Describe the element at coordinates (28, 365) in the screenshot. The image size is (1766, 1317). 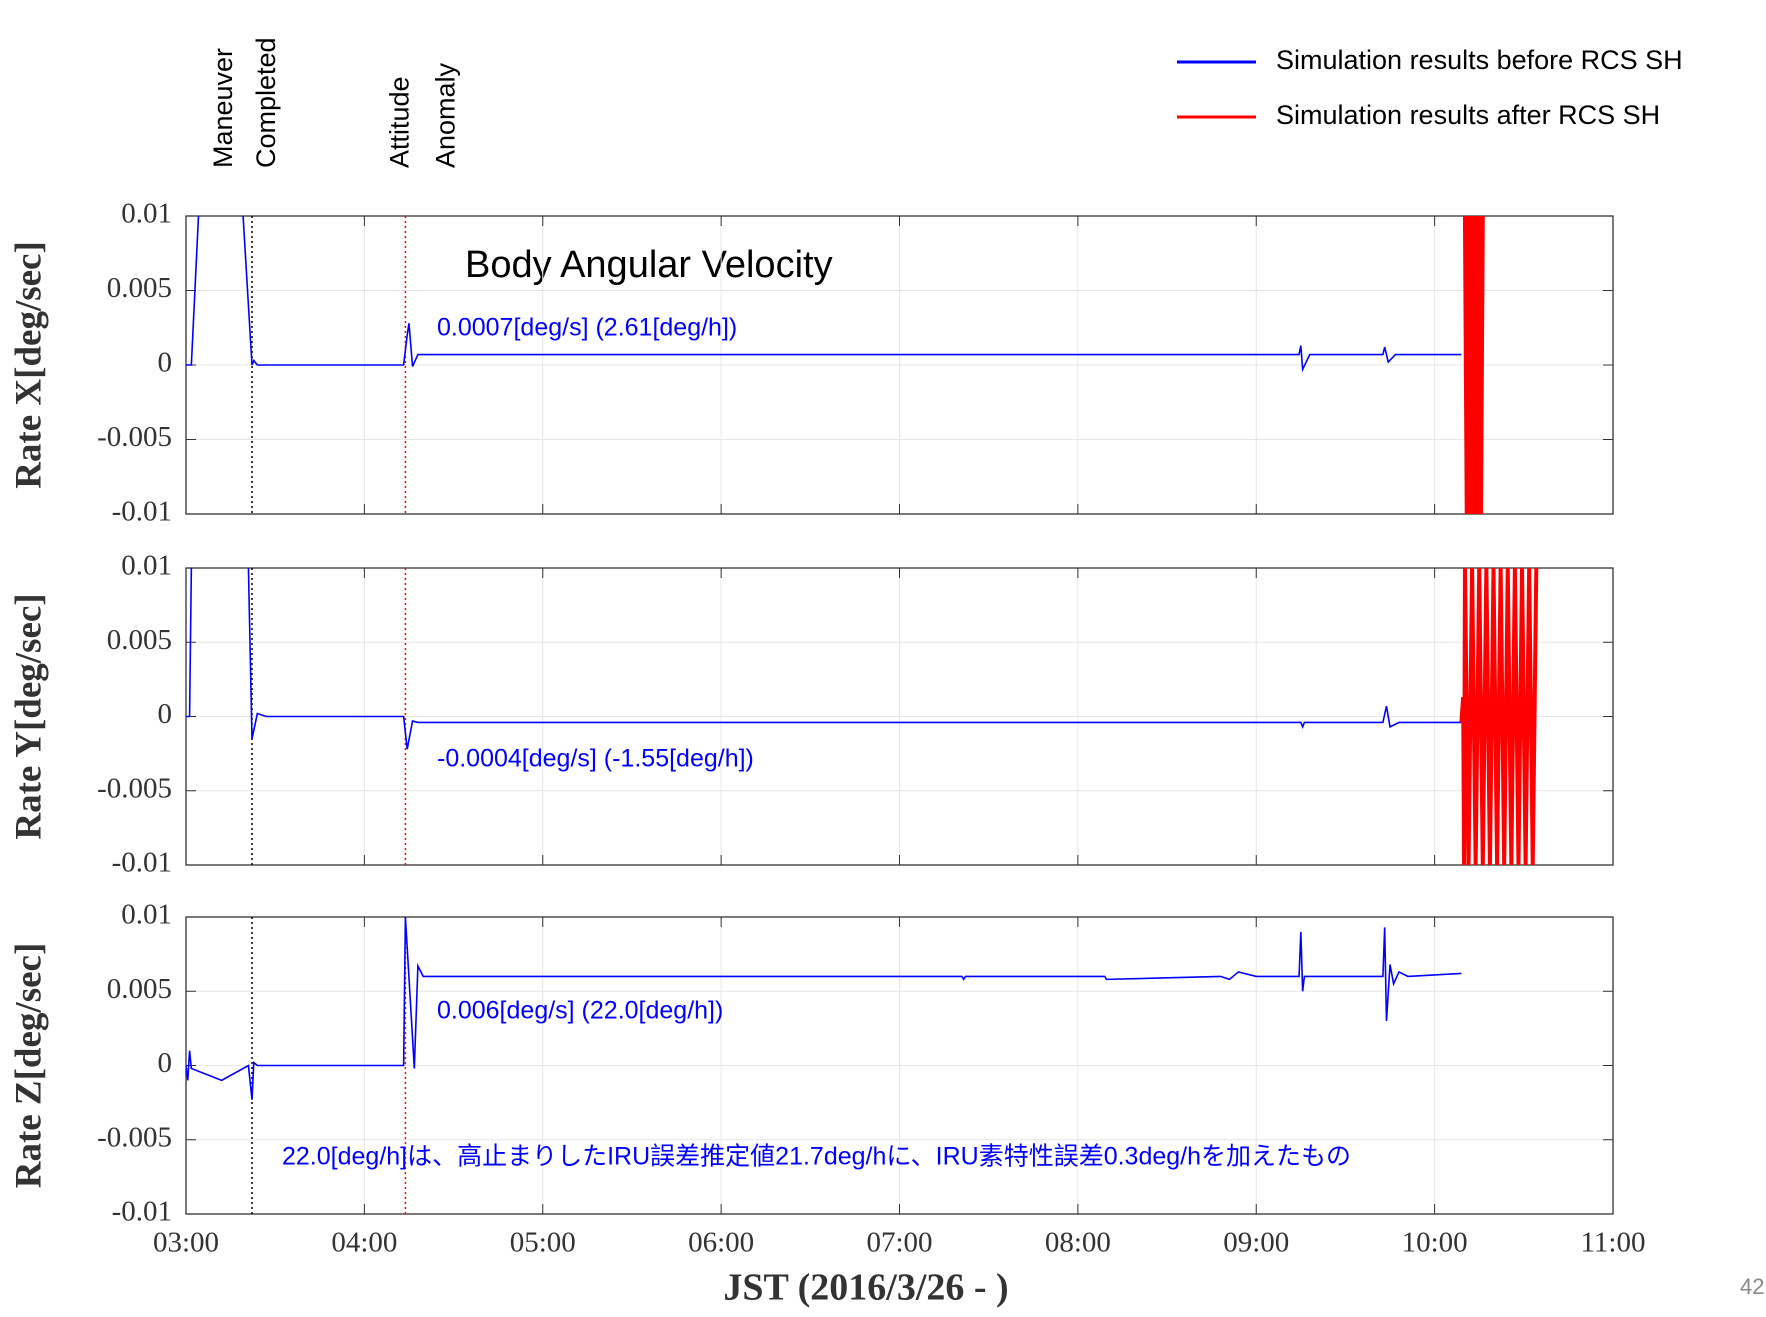
I see `y-axis-label: Rate X[deg/sec]` at that location.